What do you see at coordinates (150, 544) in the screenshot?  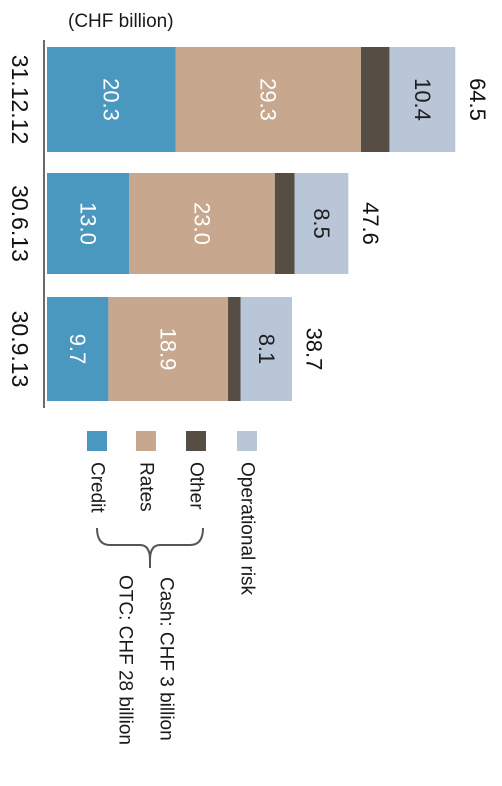 I see `brace-bracket` at bounding box center [150, 544].